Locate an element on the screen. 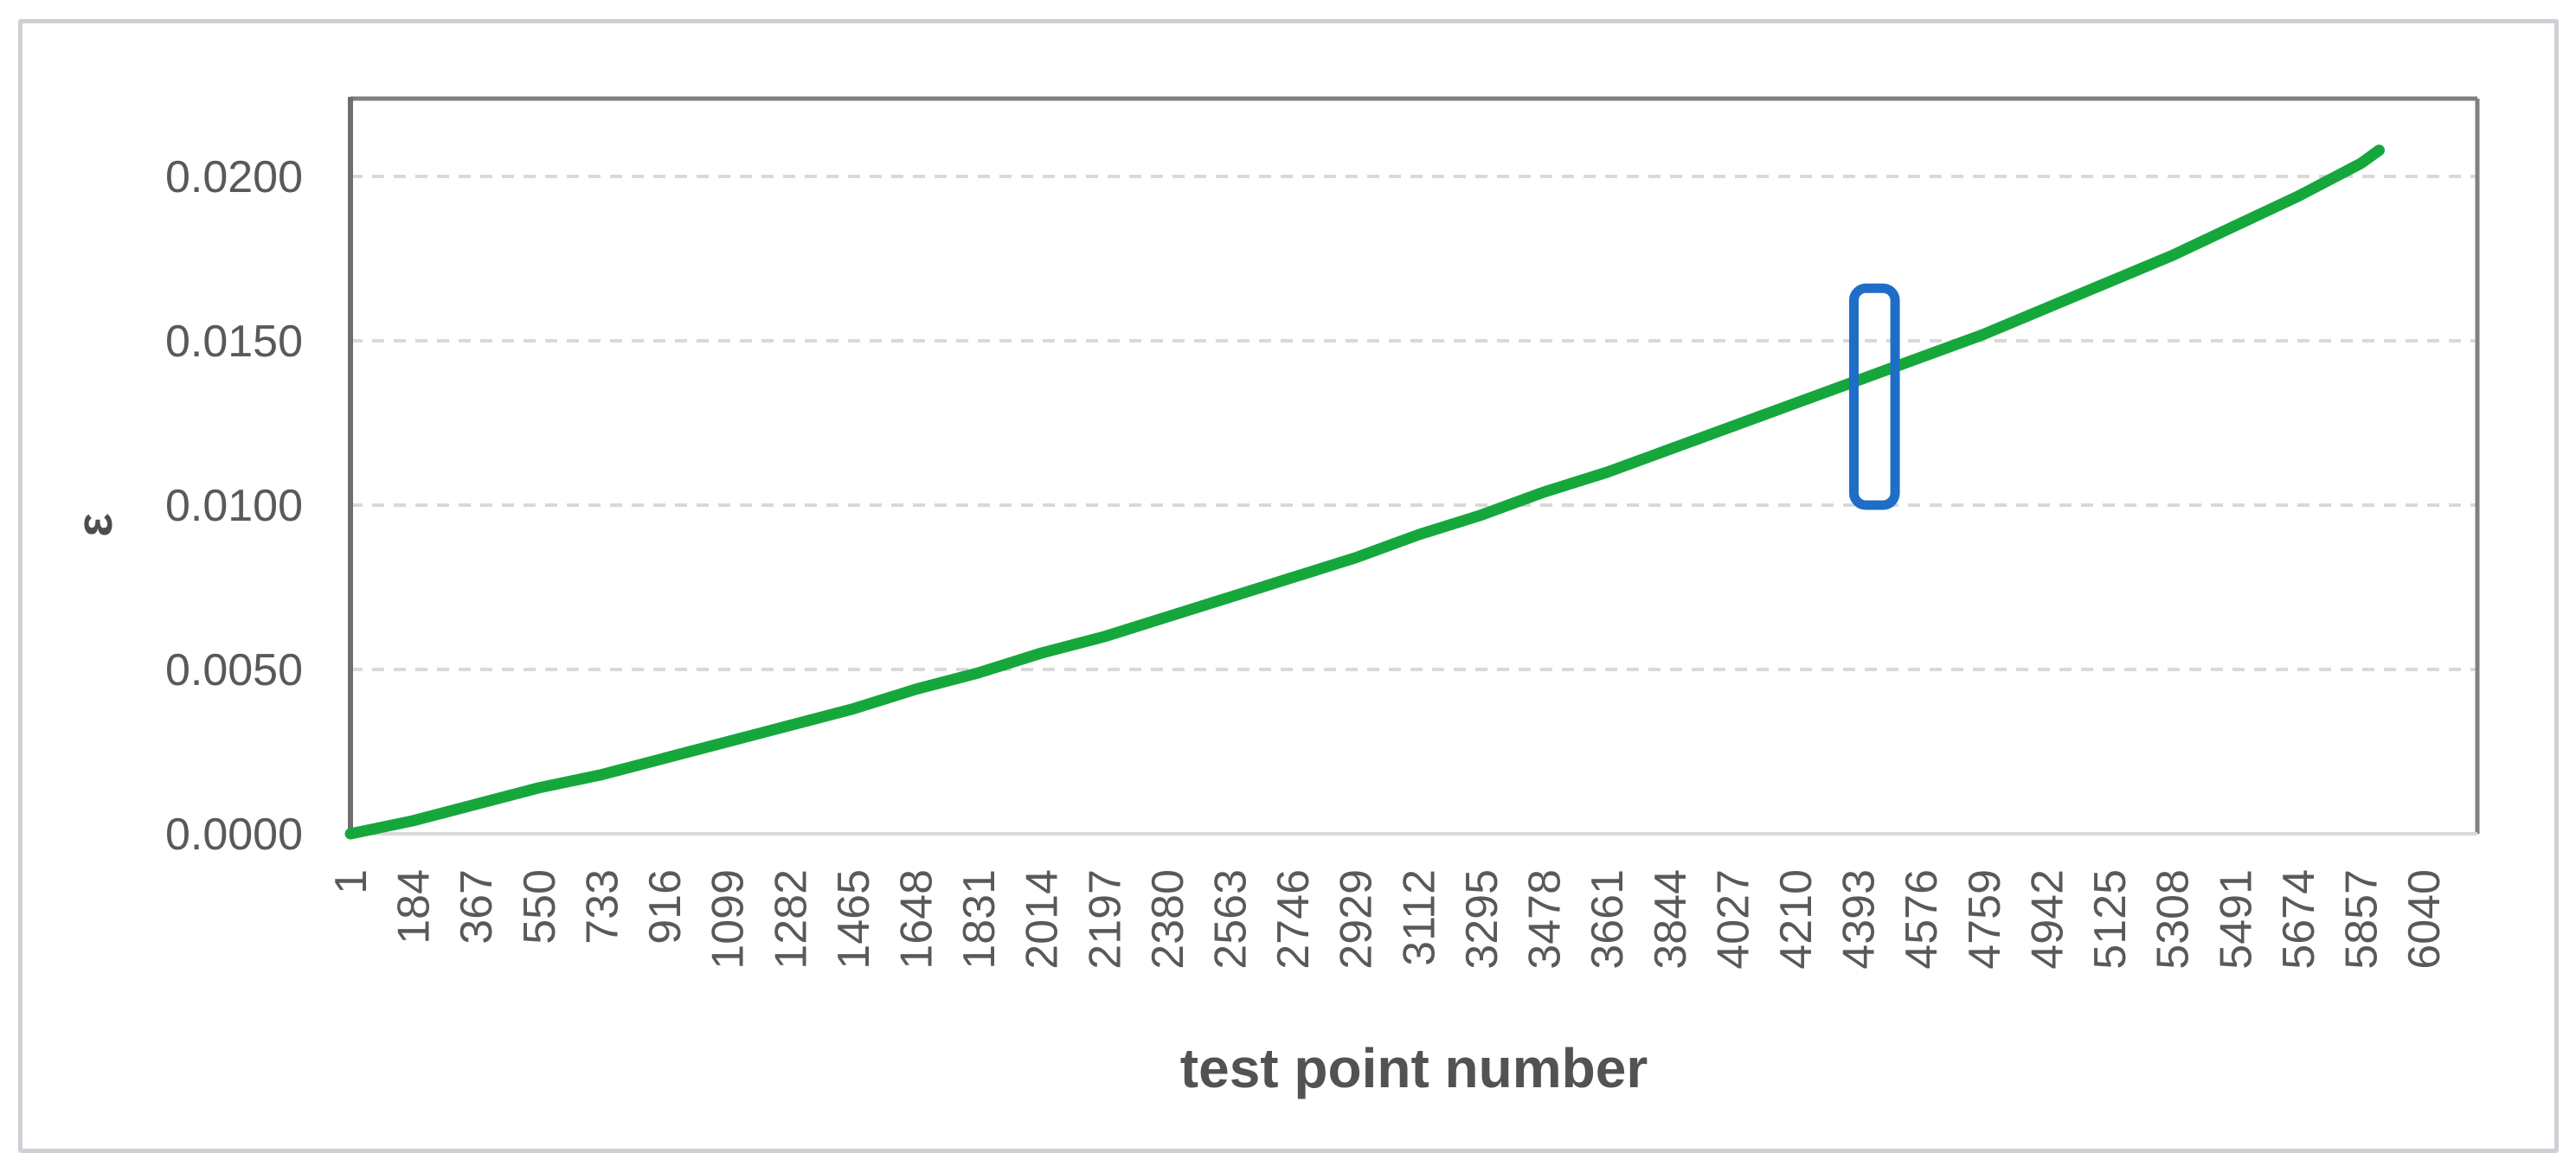 This screenshot has height=1172, width=2576. x-tick-label: 5308 is located at coordinates (2174, 920).